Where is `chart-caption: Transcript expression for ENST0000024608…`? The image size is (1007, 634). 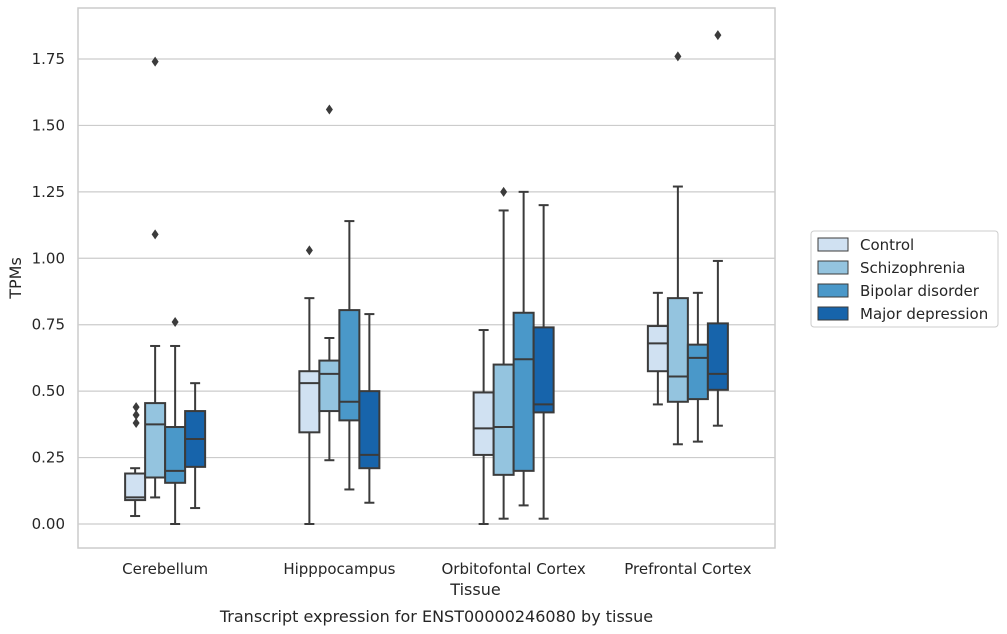 chart-caption: Transcript expression for ENST0000024608… is located at coordinates (436, 616).